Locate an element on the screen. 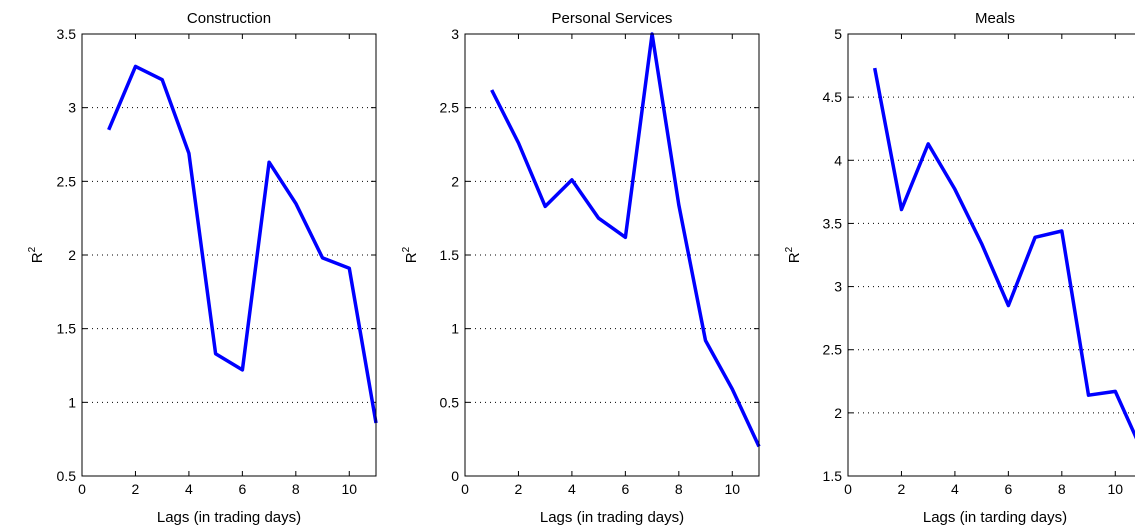 This screenshot has height=531, width=1135. y-tick-labels: 0.5 1 1.5 2 2.5 3 3.5 is located at coordinates (67, 255).